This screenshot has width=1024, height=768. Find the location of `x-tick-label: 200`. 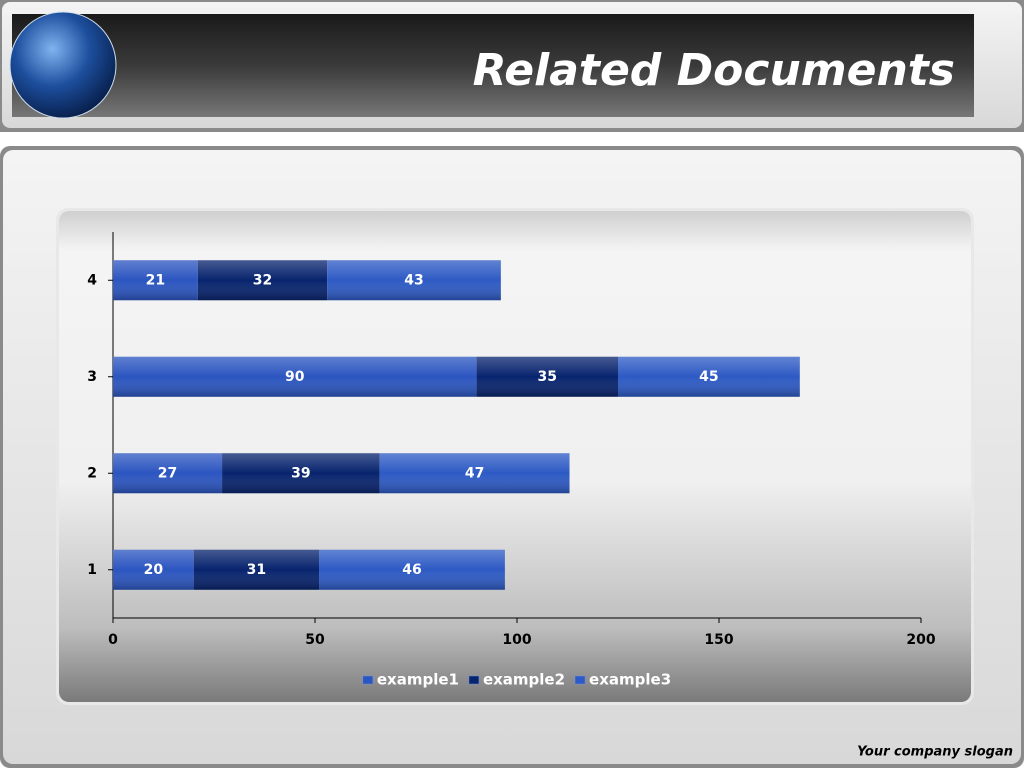

x-tick-label: 200 is located at coordinates (920, 640).